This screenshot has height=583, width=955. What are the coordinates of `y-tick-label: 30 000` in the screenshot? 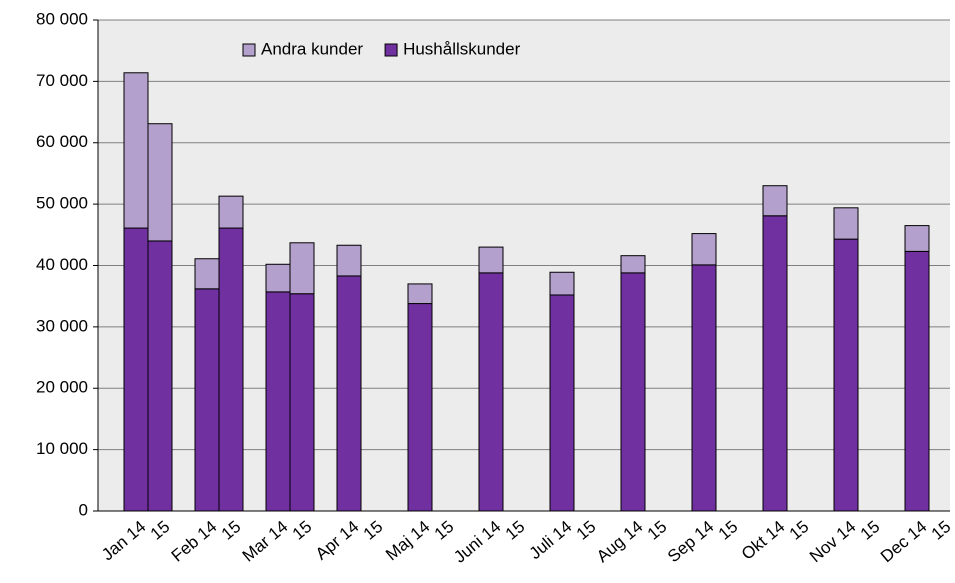 It's located at (62, 325).